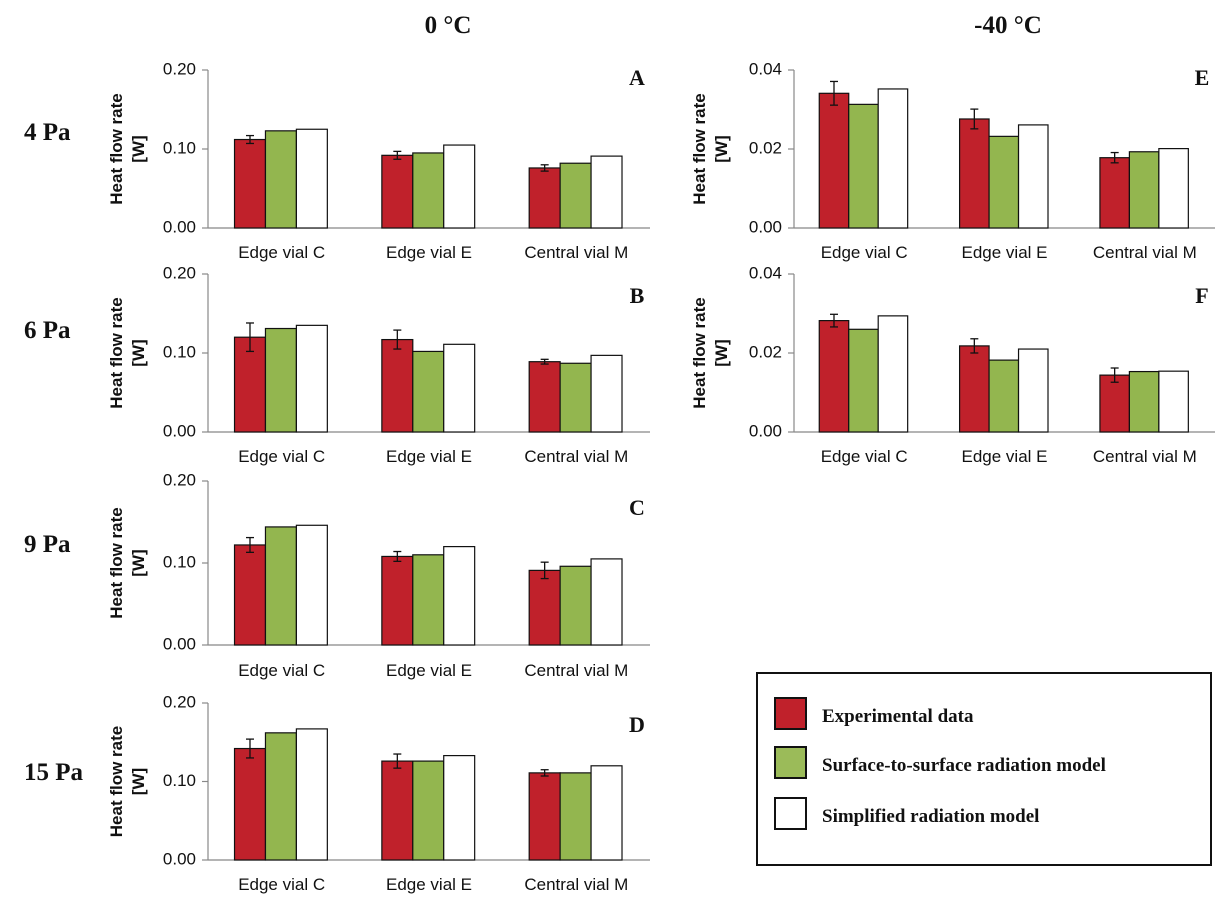 The image size is (1221, 911). Describe the element at coordinates (637, 295) in the screenshot. I see `panel-letter-b: B` at that location.